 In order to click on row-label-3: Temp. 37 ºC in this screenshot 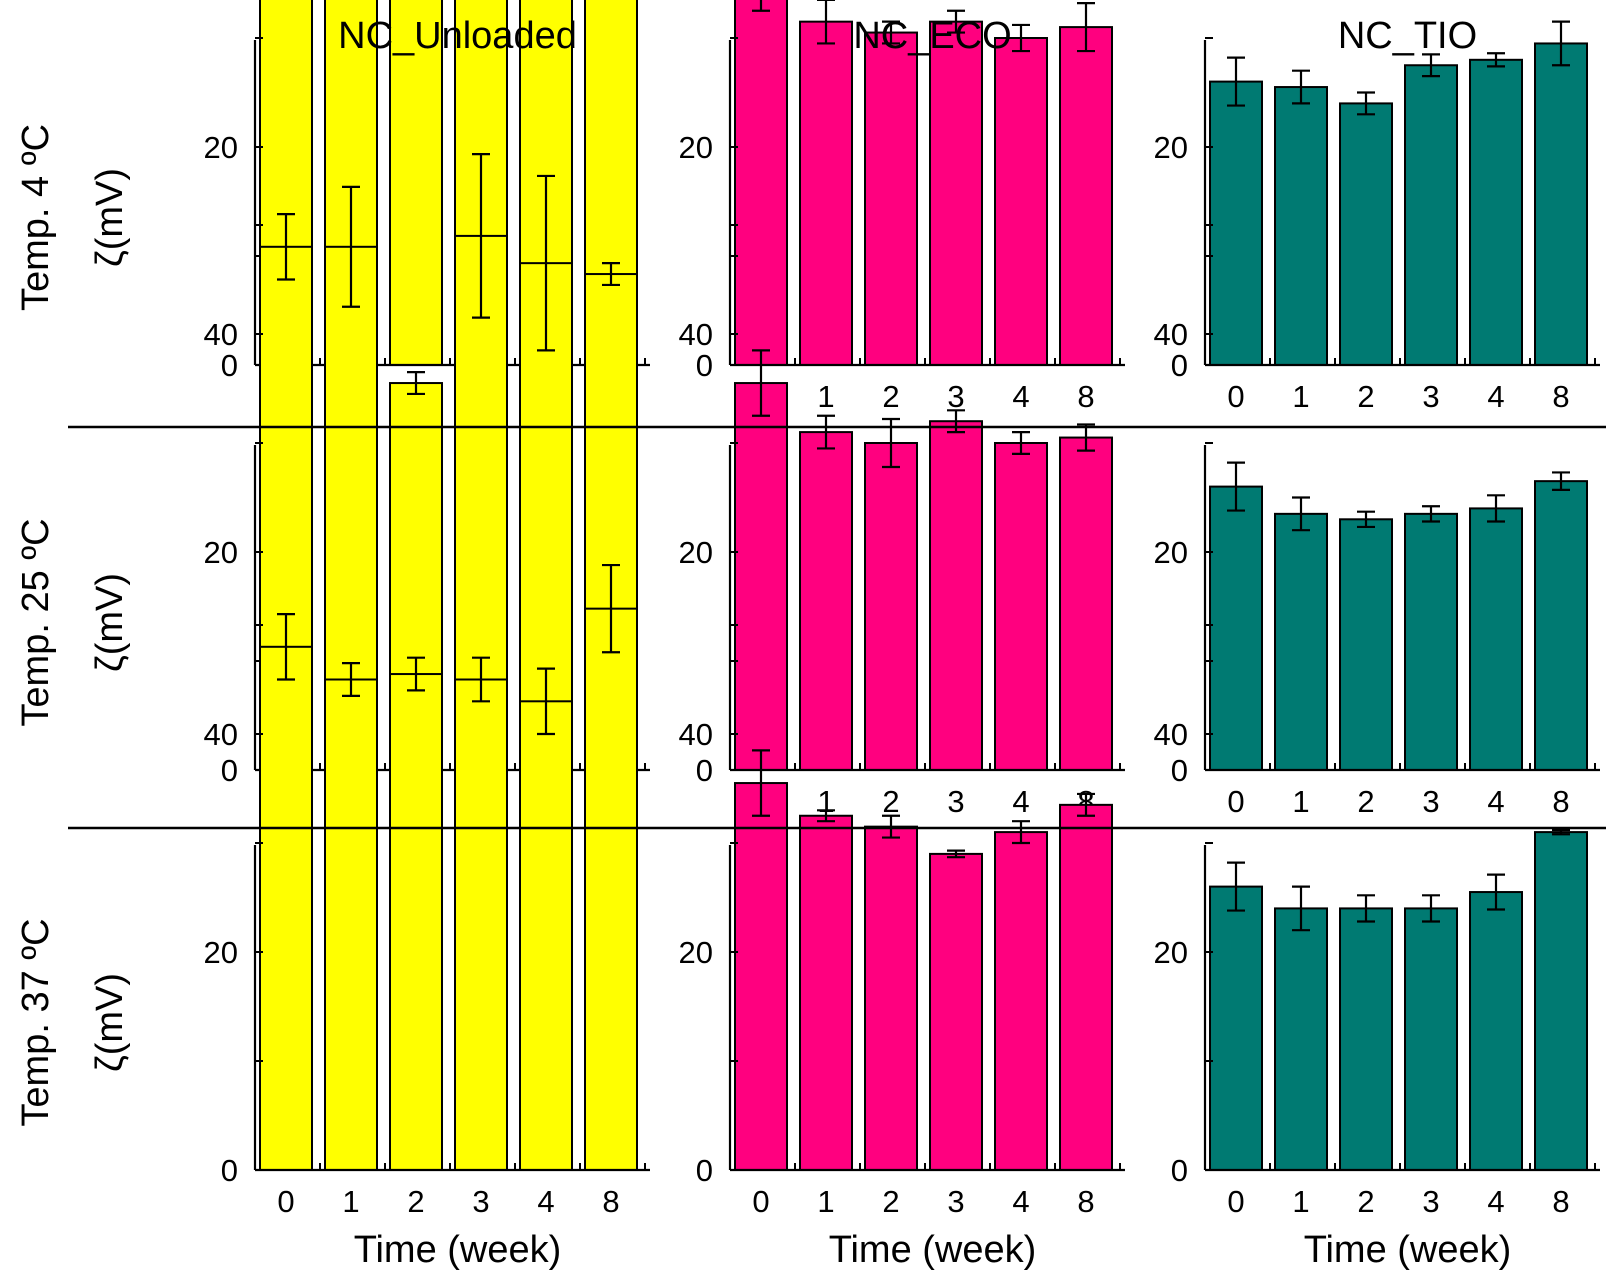, I will do `click(36, 1022)`.